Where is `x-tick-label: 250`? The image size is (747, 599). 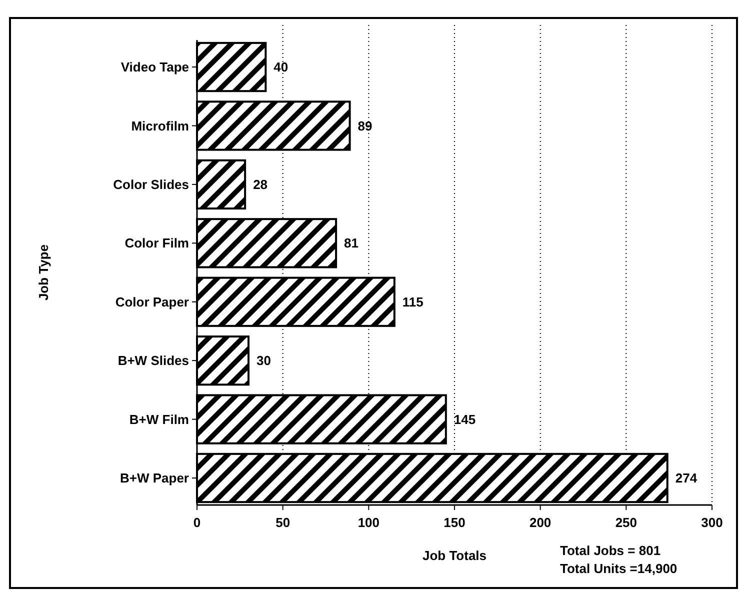 x-tick-label: 250 is located at coordinates (626, 522).